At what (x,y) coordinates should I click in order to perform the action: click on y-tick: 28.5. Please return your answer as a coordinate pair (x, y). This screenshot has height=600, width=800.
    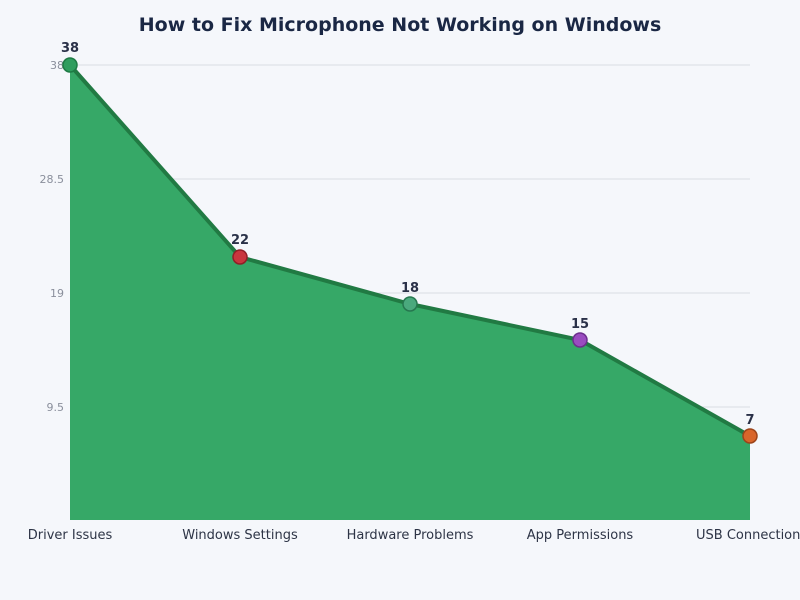
    Looking at the image, I should click on (52, 179).